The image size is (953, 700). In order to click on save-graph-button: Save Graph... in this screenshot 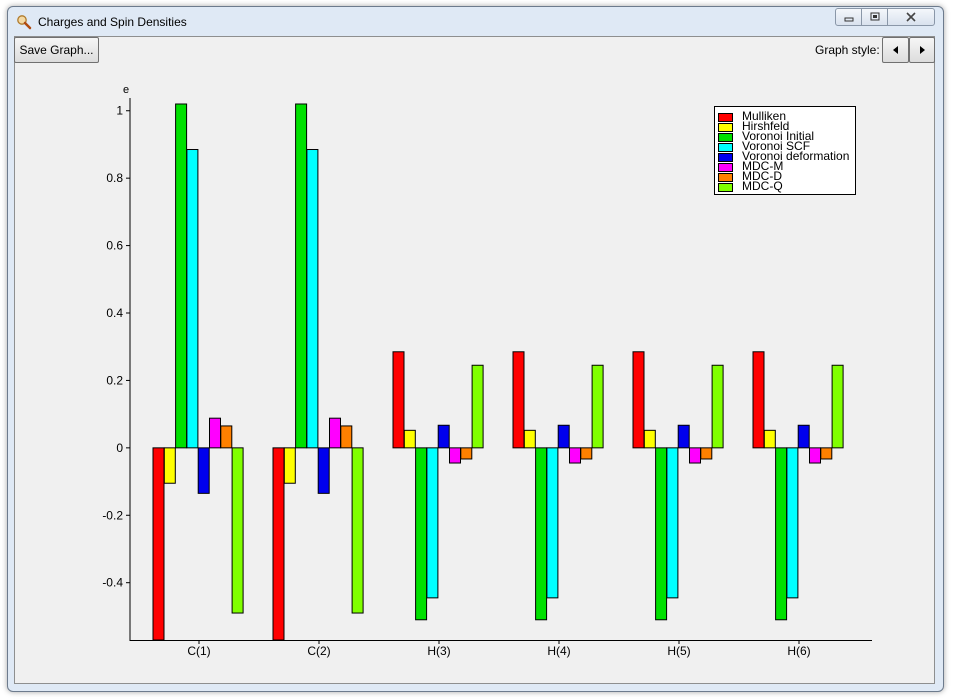, I will do `click(56, 50)`.